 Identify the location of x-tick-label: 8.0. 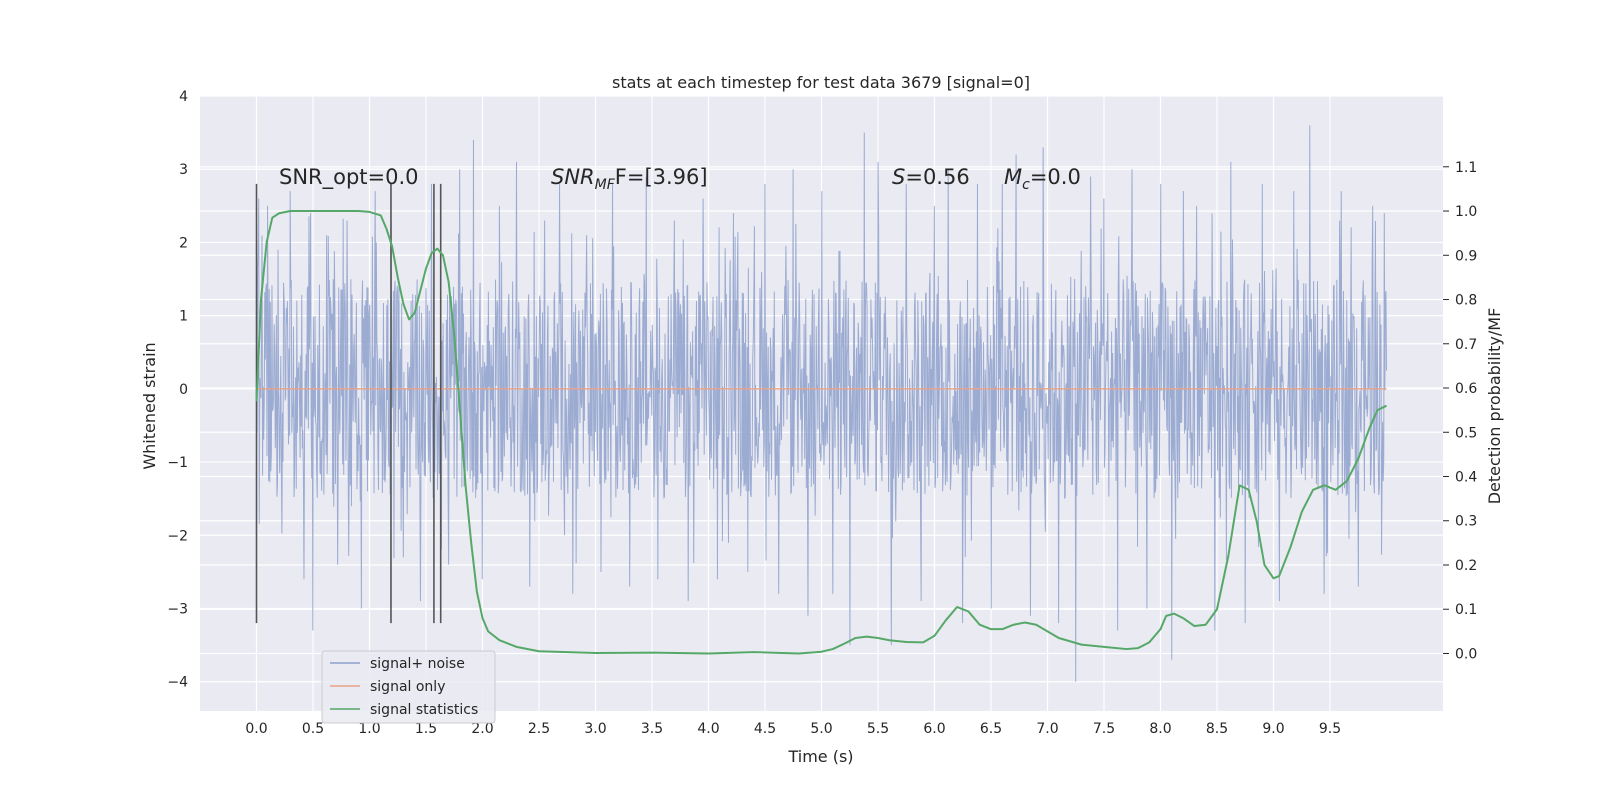
(1160, 729).